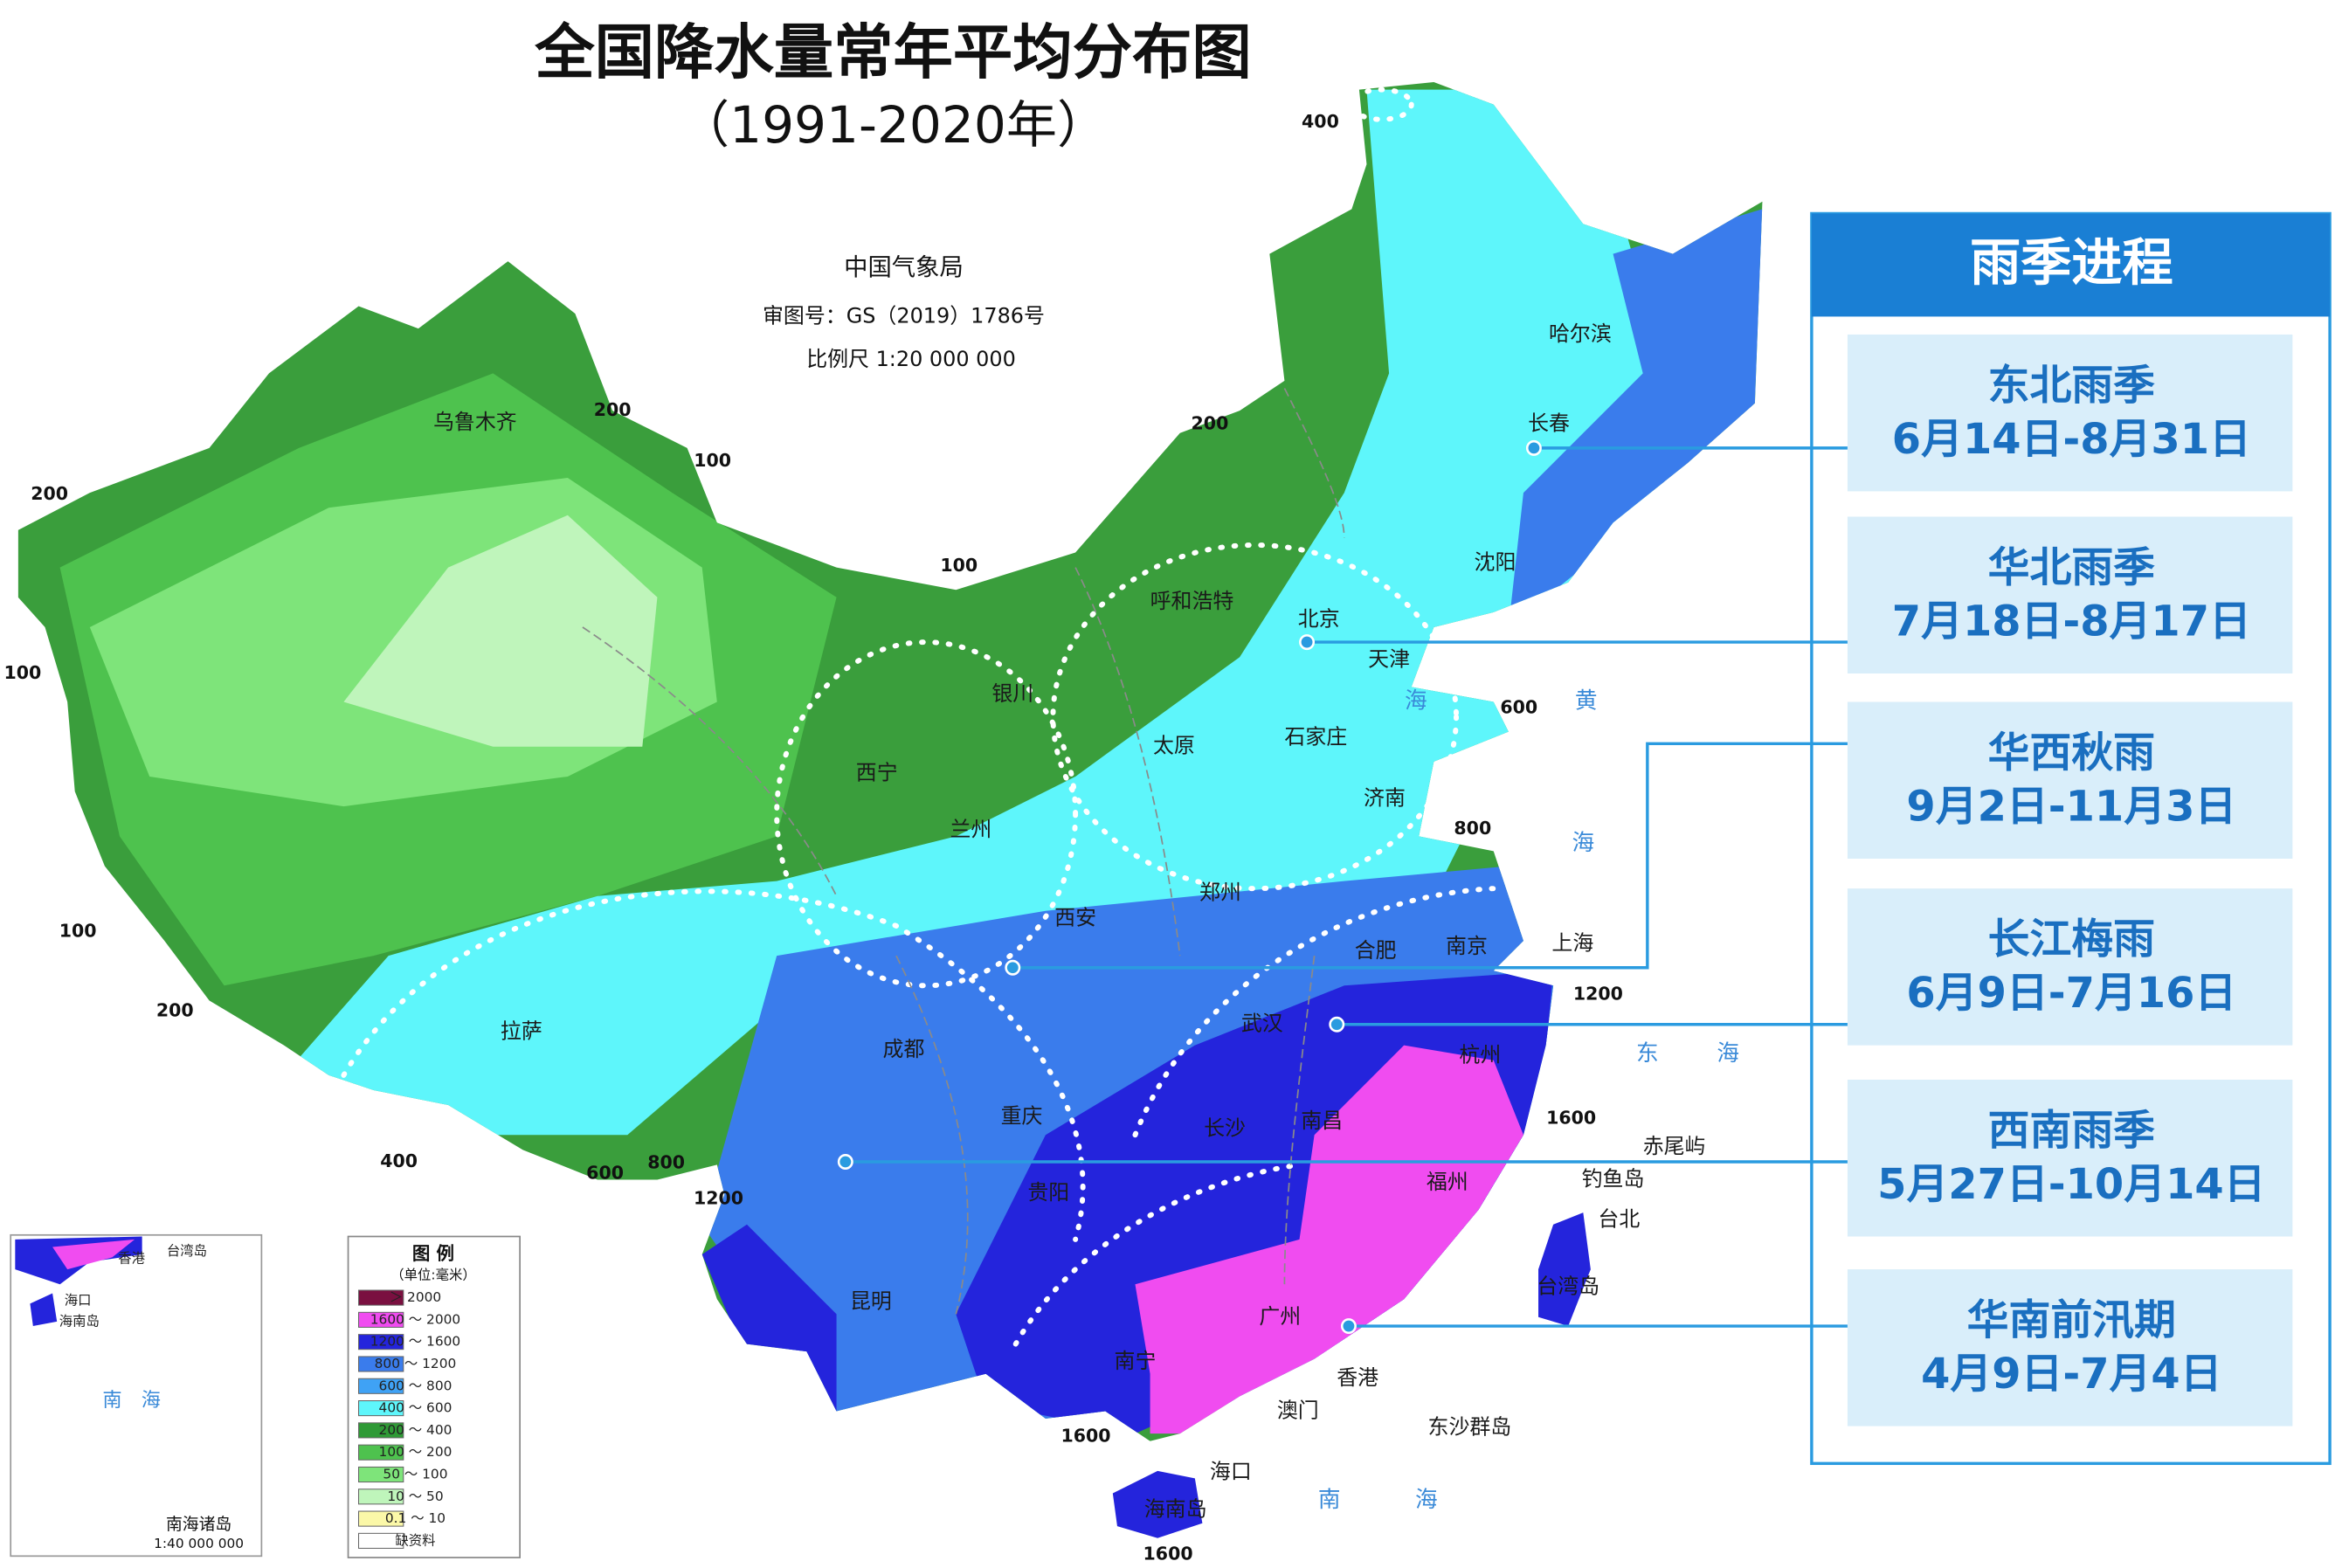 This screenshot has height=1568, width=2342. I want to click on city-label: 上海, so click(1572, 942).